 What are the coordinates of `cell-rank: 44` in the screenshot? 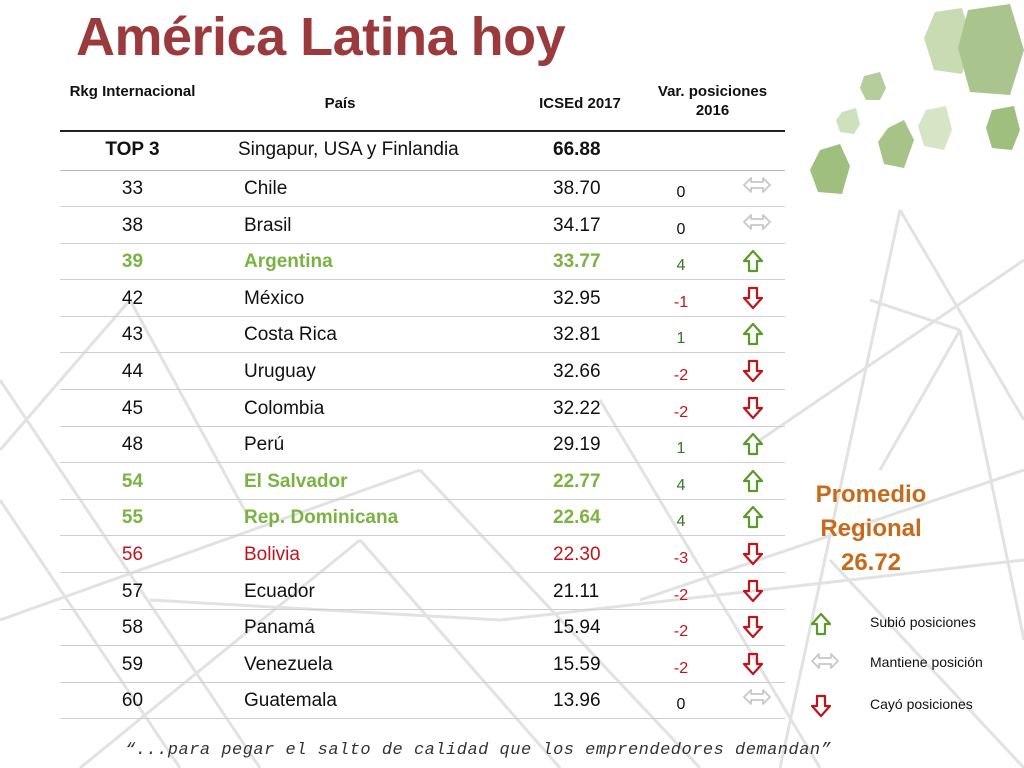 It's located at (132, 371).